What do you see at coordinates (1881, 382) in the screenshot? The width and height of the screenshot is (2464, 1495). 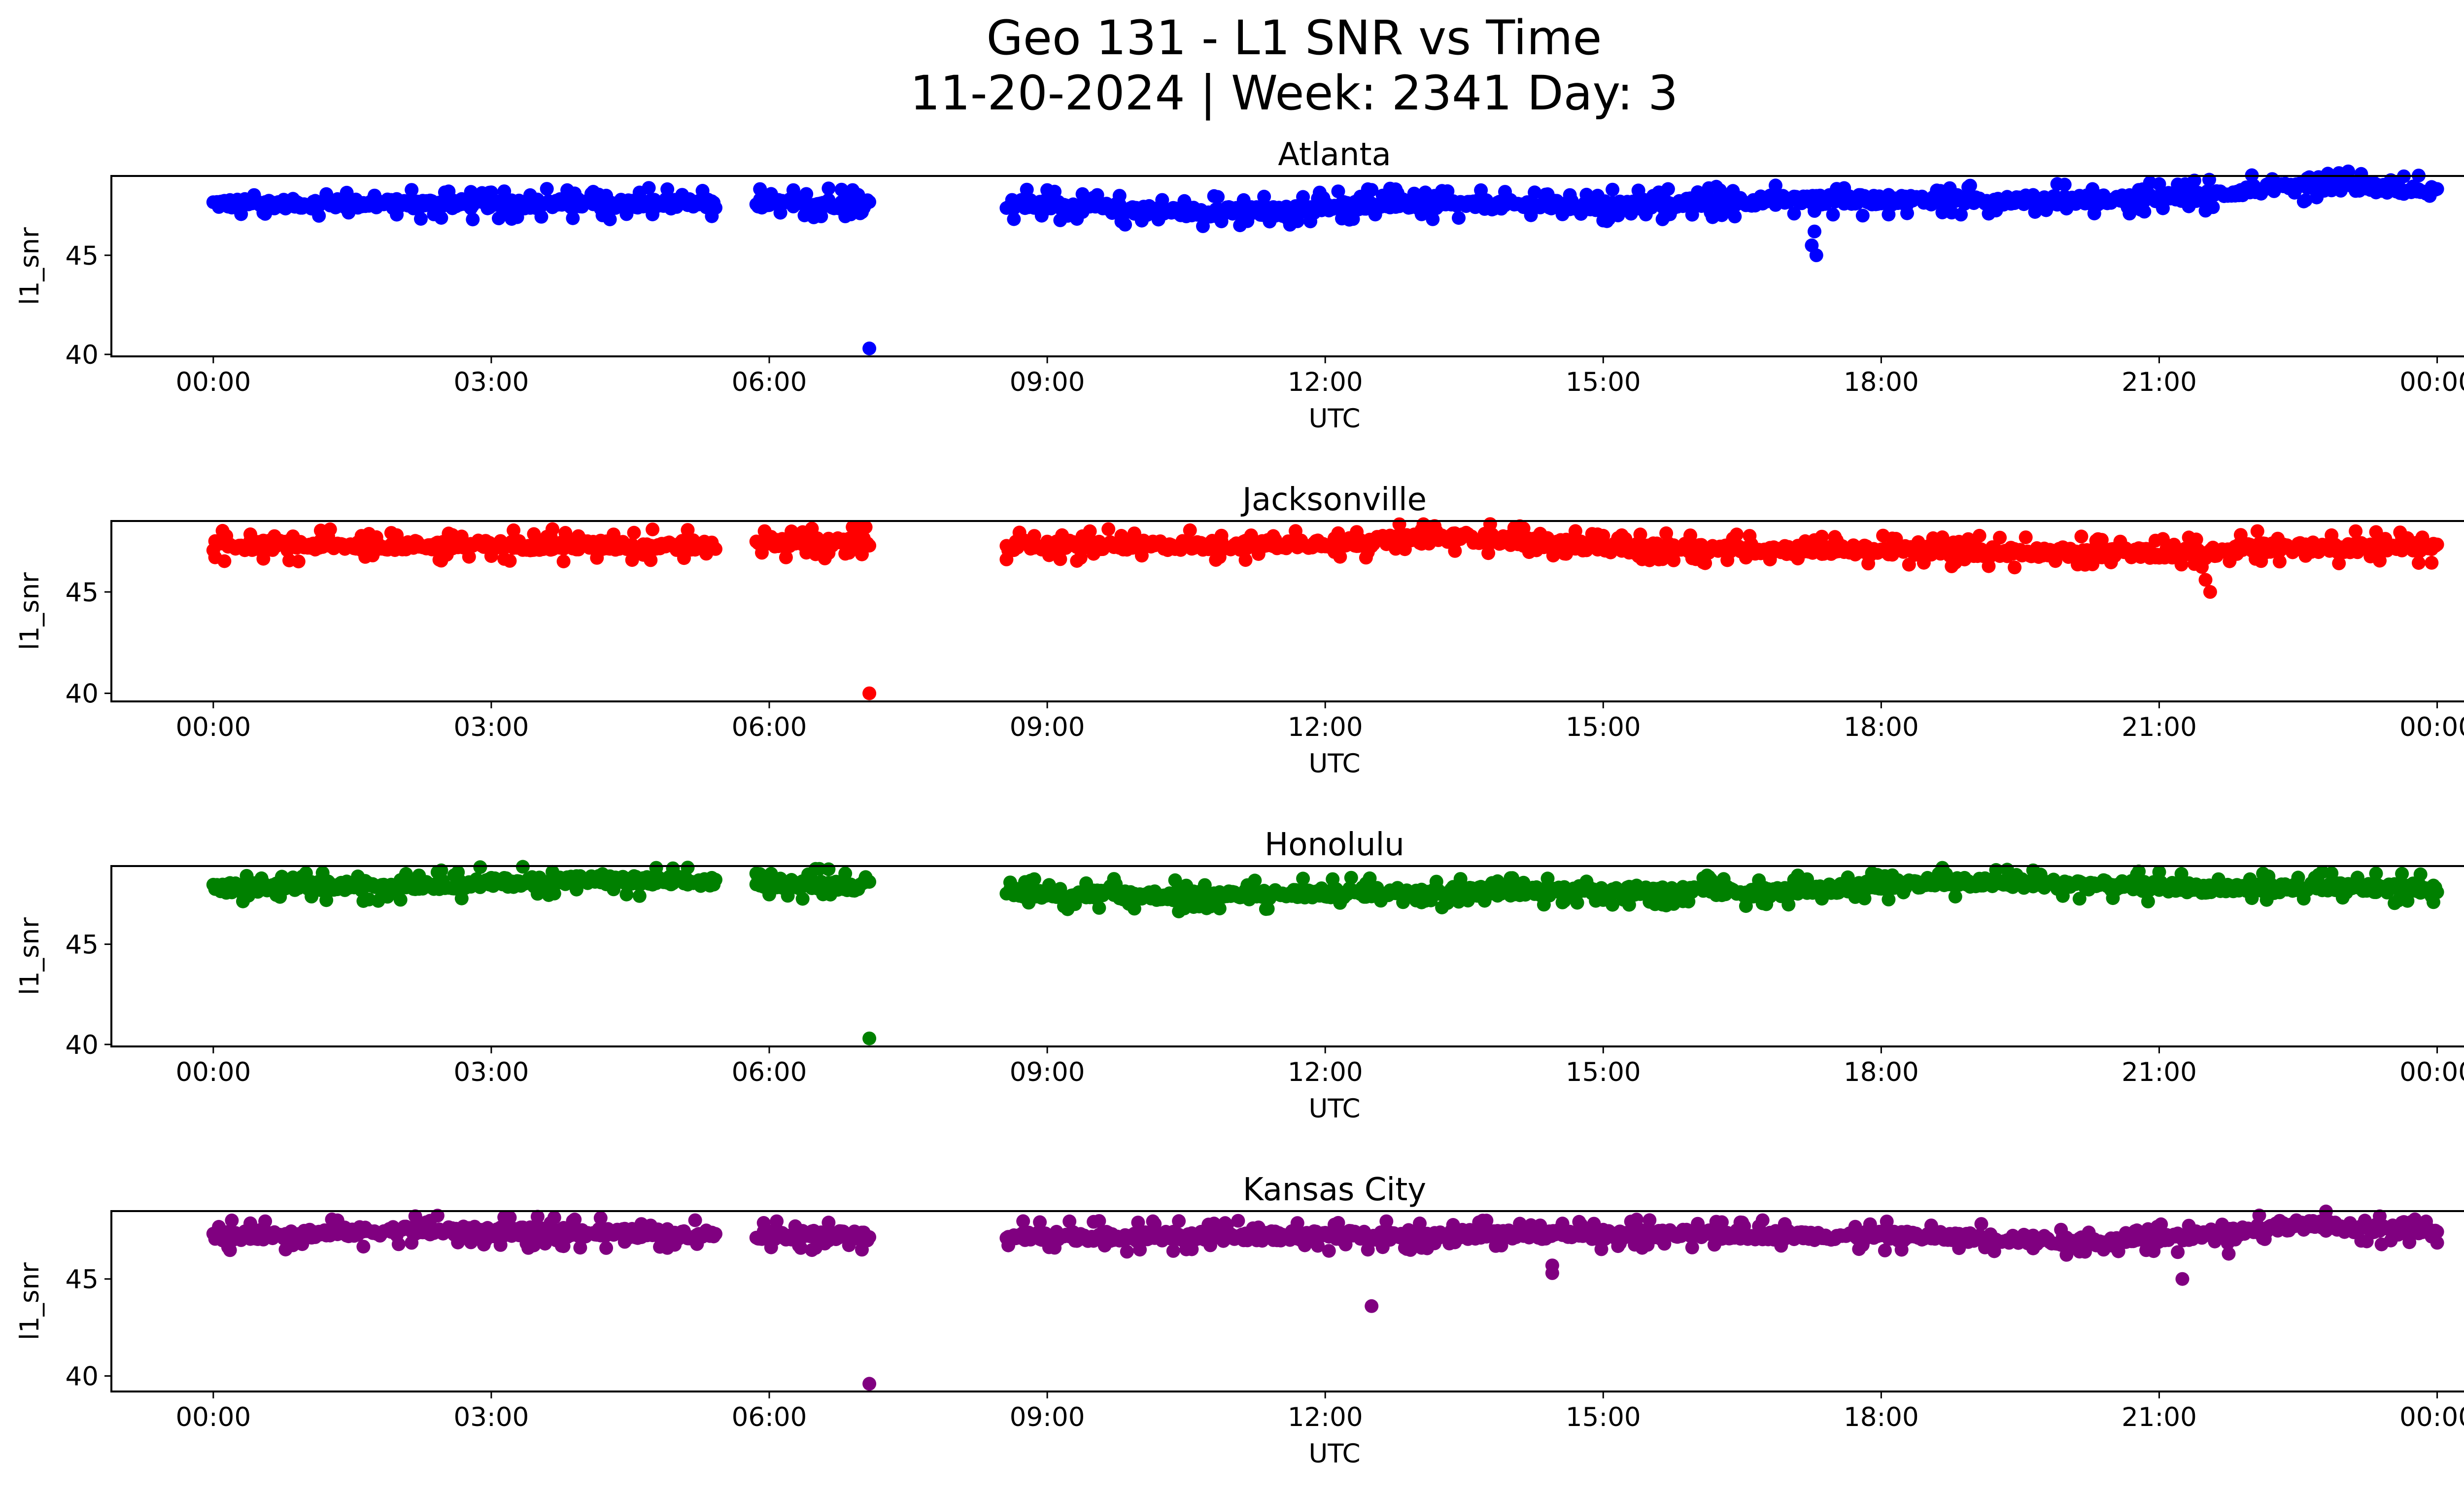 I see `x-tick-label: 18:00` at bounding box center [1881, 382].